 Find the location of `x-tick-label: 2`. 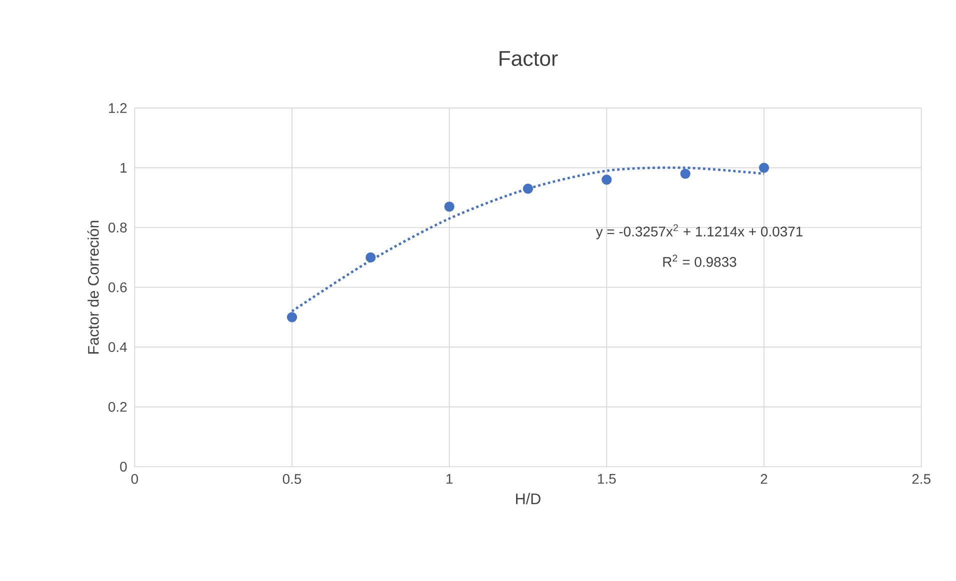

x-tick-label: 2 is located at coordinates (764, 479).